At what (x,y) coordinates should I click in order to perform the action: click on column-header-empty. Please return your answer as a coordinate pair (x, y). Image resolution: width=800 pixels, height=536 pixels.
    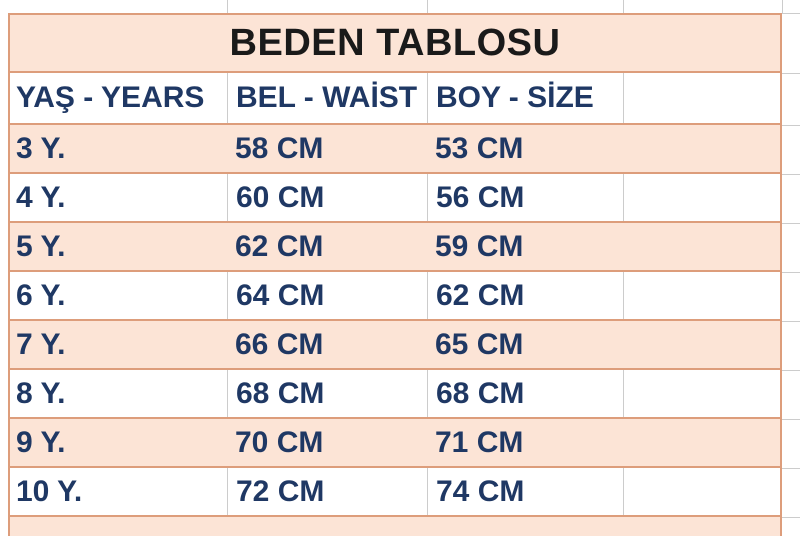
    Looking at the image, I should click on (701, 98).